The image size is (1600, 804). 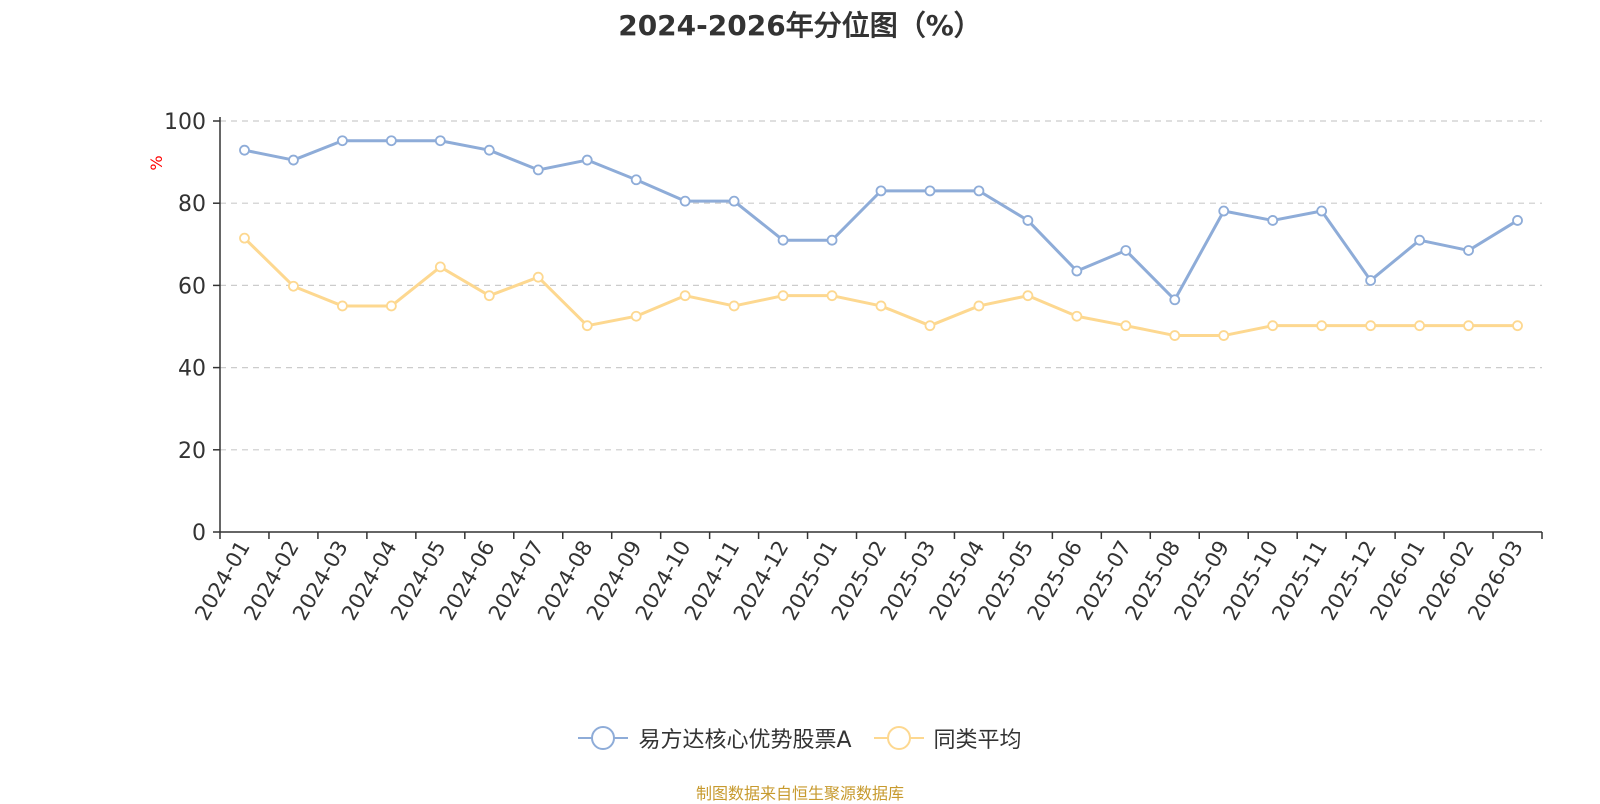 I want to click on chart-title: 2024-2026年分位图（%）, so click(x=800, y=25).